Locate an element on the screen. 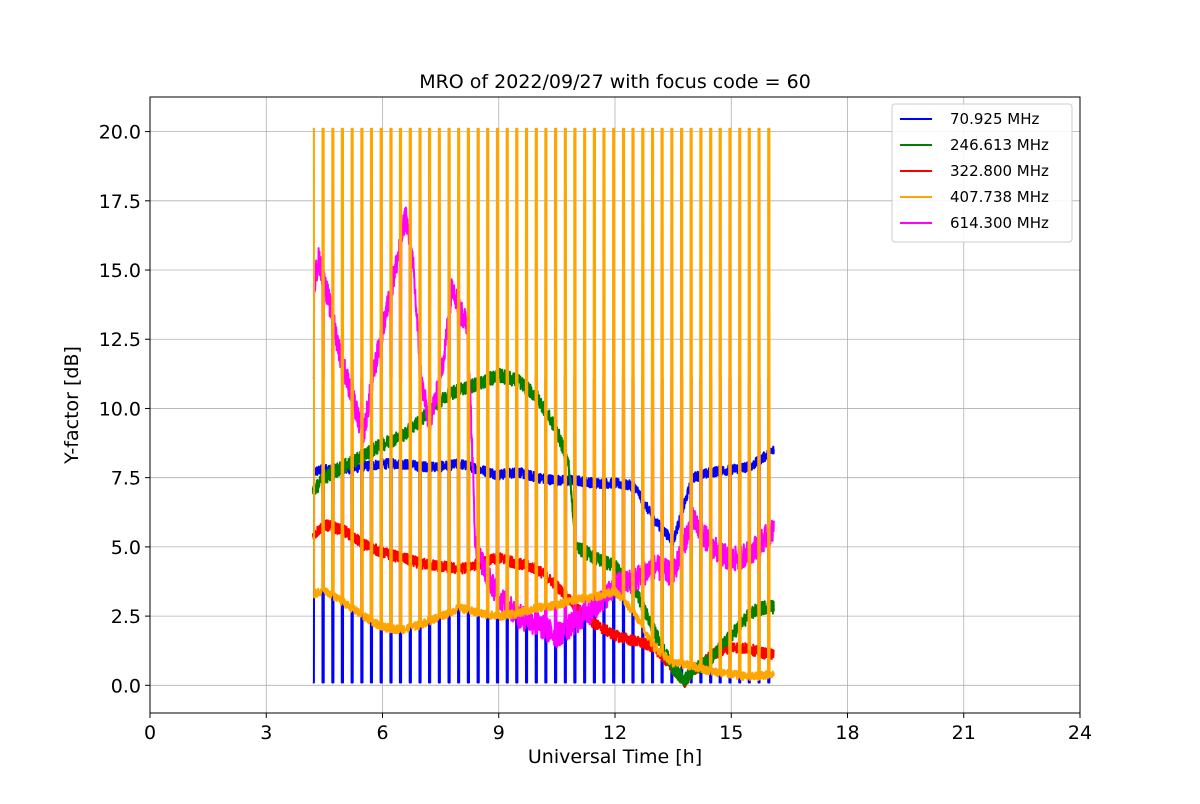 Image resolution: width=1200 pixels, height=804 pixels. x-tick-label: 24 is located at coordinates (1080, 733).